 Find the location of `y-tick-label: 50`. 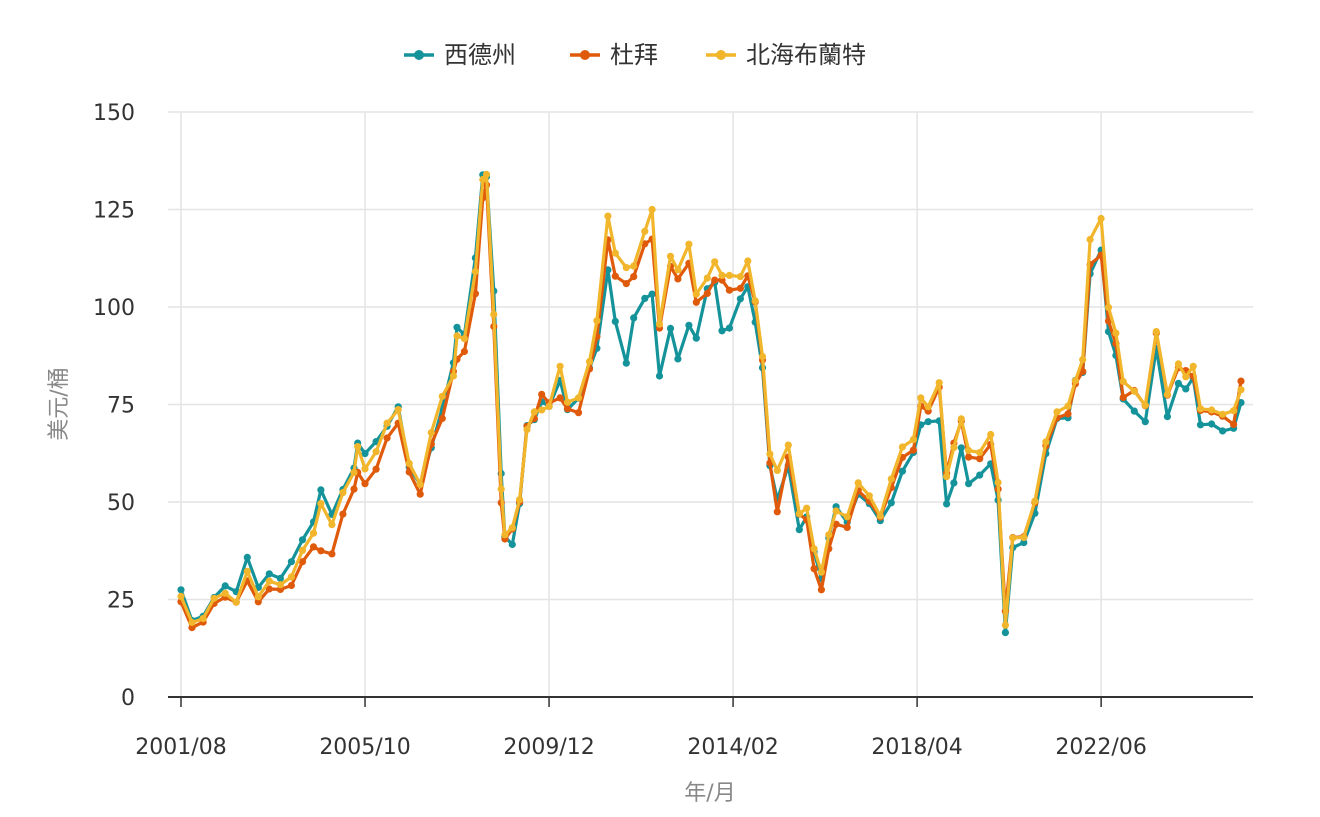

y-tick-label: 50 is located at coordinates (121, 503).